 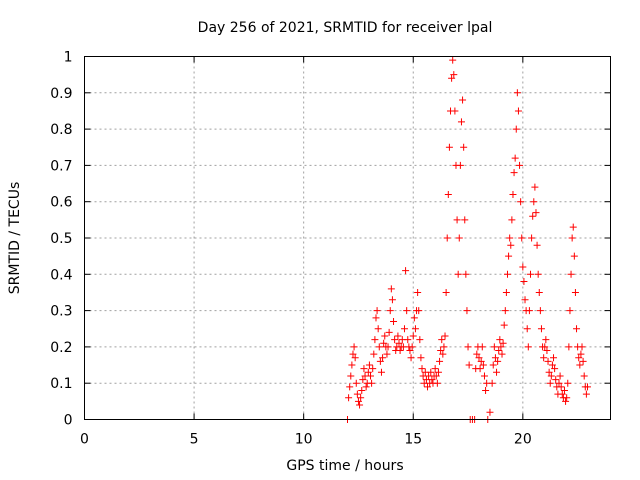 What do you see at coordinates (61, 130) in the screenshot?
I see `y-tick-label: 0.8` at bounding box center [61, 130].